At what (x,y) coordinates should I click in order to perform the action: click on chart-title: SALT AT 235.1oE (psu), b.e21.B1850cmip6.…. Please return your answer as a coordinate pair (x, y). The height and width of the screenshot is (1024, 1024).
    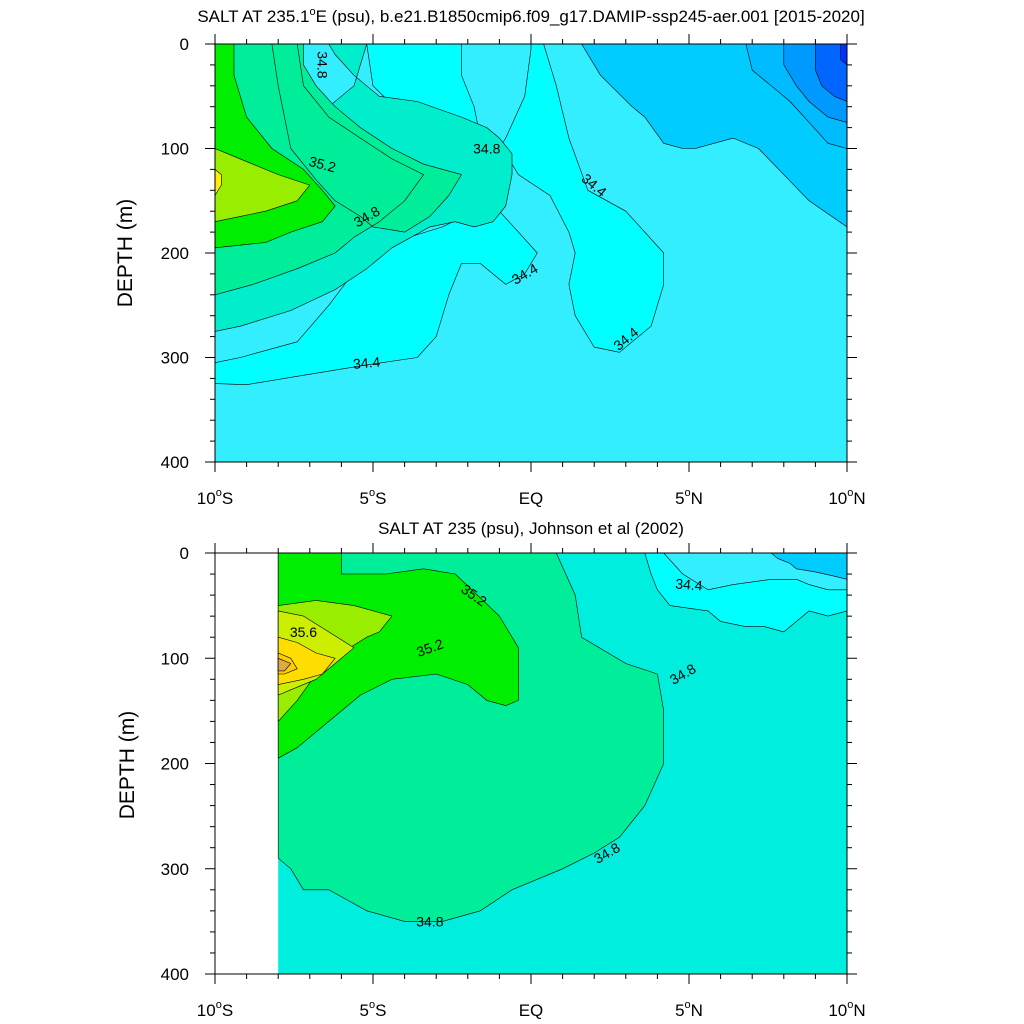
    Looking at the image, I should click on (530, 16).